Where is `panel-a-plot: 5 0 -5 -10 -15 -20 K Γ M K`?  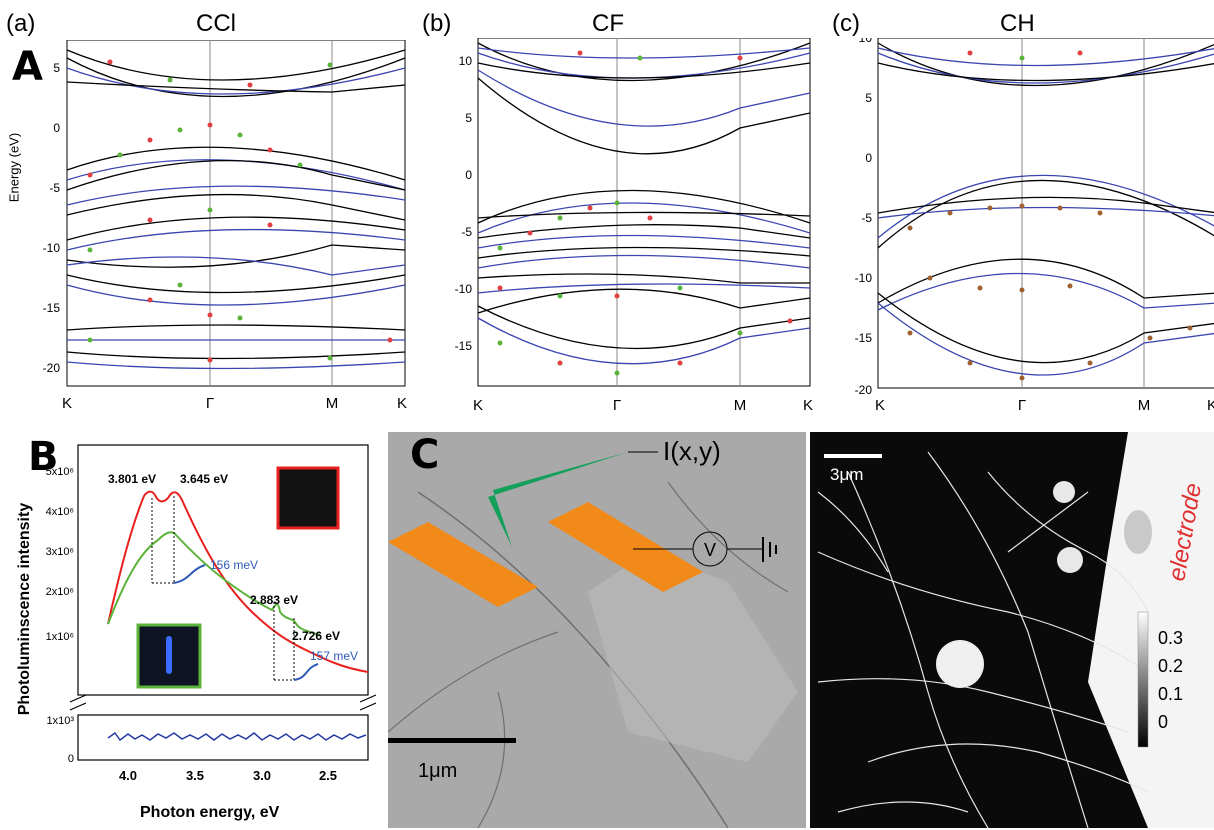
panel-a-plot: 5 0 -5 -10 -15 -20 K Γ M K is located at coordinates (225, 226).